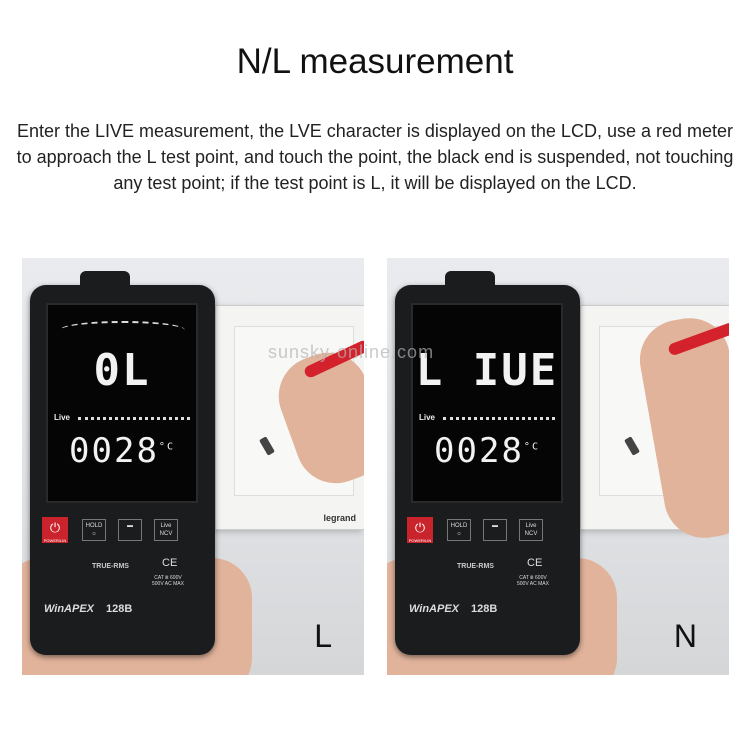 This screenshot has width=750, height=750. I want to click on analog-scale, so click(122, 330).